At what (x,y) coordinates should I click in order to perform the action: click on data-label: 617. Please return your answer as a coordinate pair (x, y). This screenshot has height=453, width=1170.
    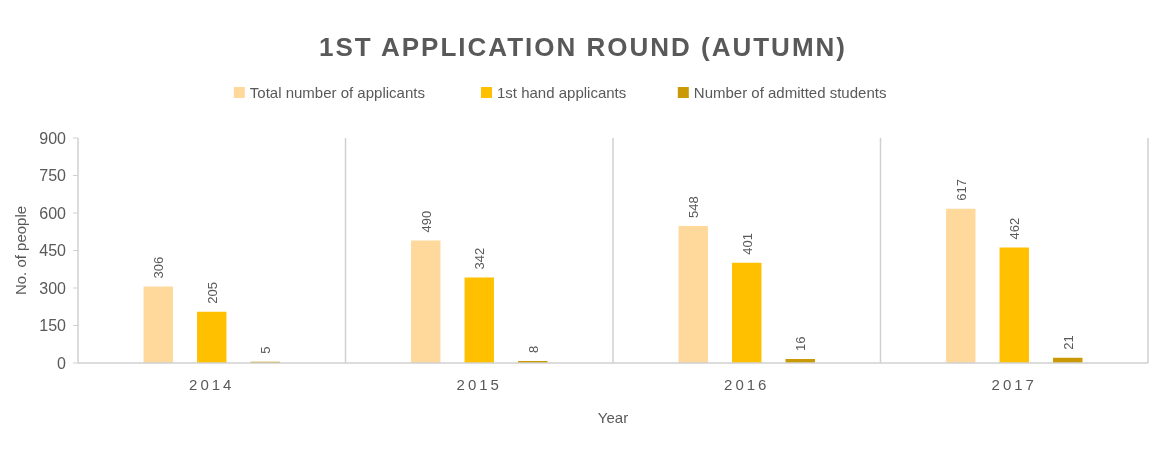
    Looking at the image, I should click on (961, 190).